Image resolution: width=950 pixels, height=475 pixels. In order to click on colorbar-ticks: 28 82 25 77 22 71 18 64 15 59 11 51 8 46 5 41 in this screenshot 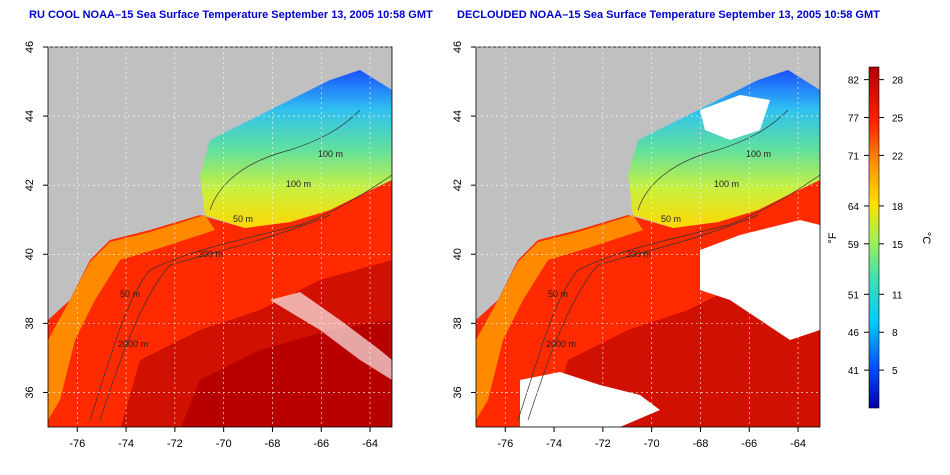, I will do `click(876, 226)`.